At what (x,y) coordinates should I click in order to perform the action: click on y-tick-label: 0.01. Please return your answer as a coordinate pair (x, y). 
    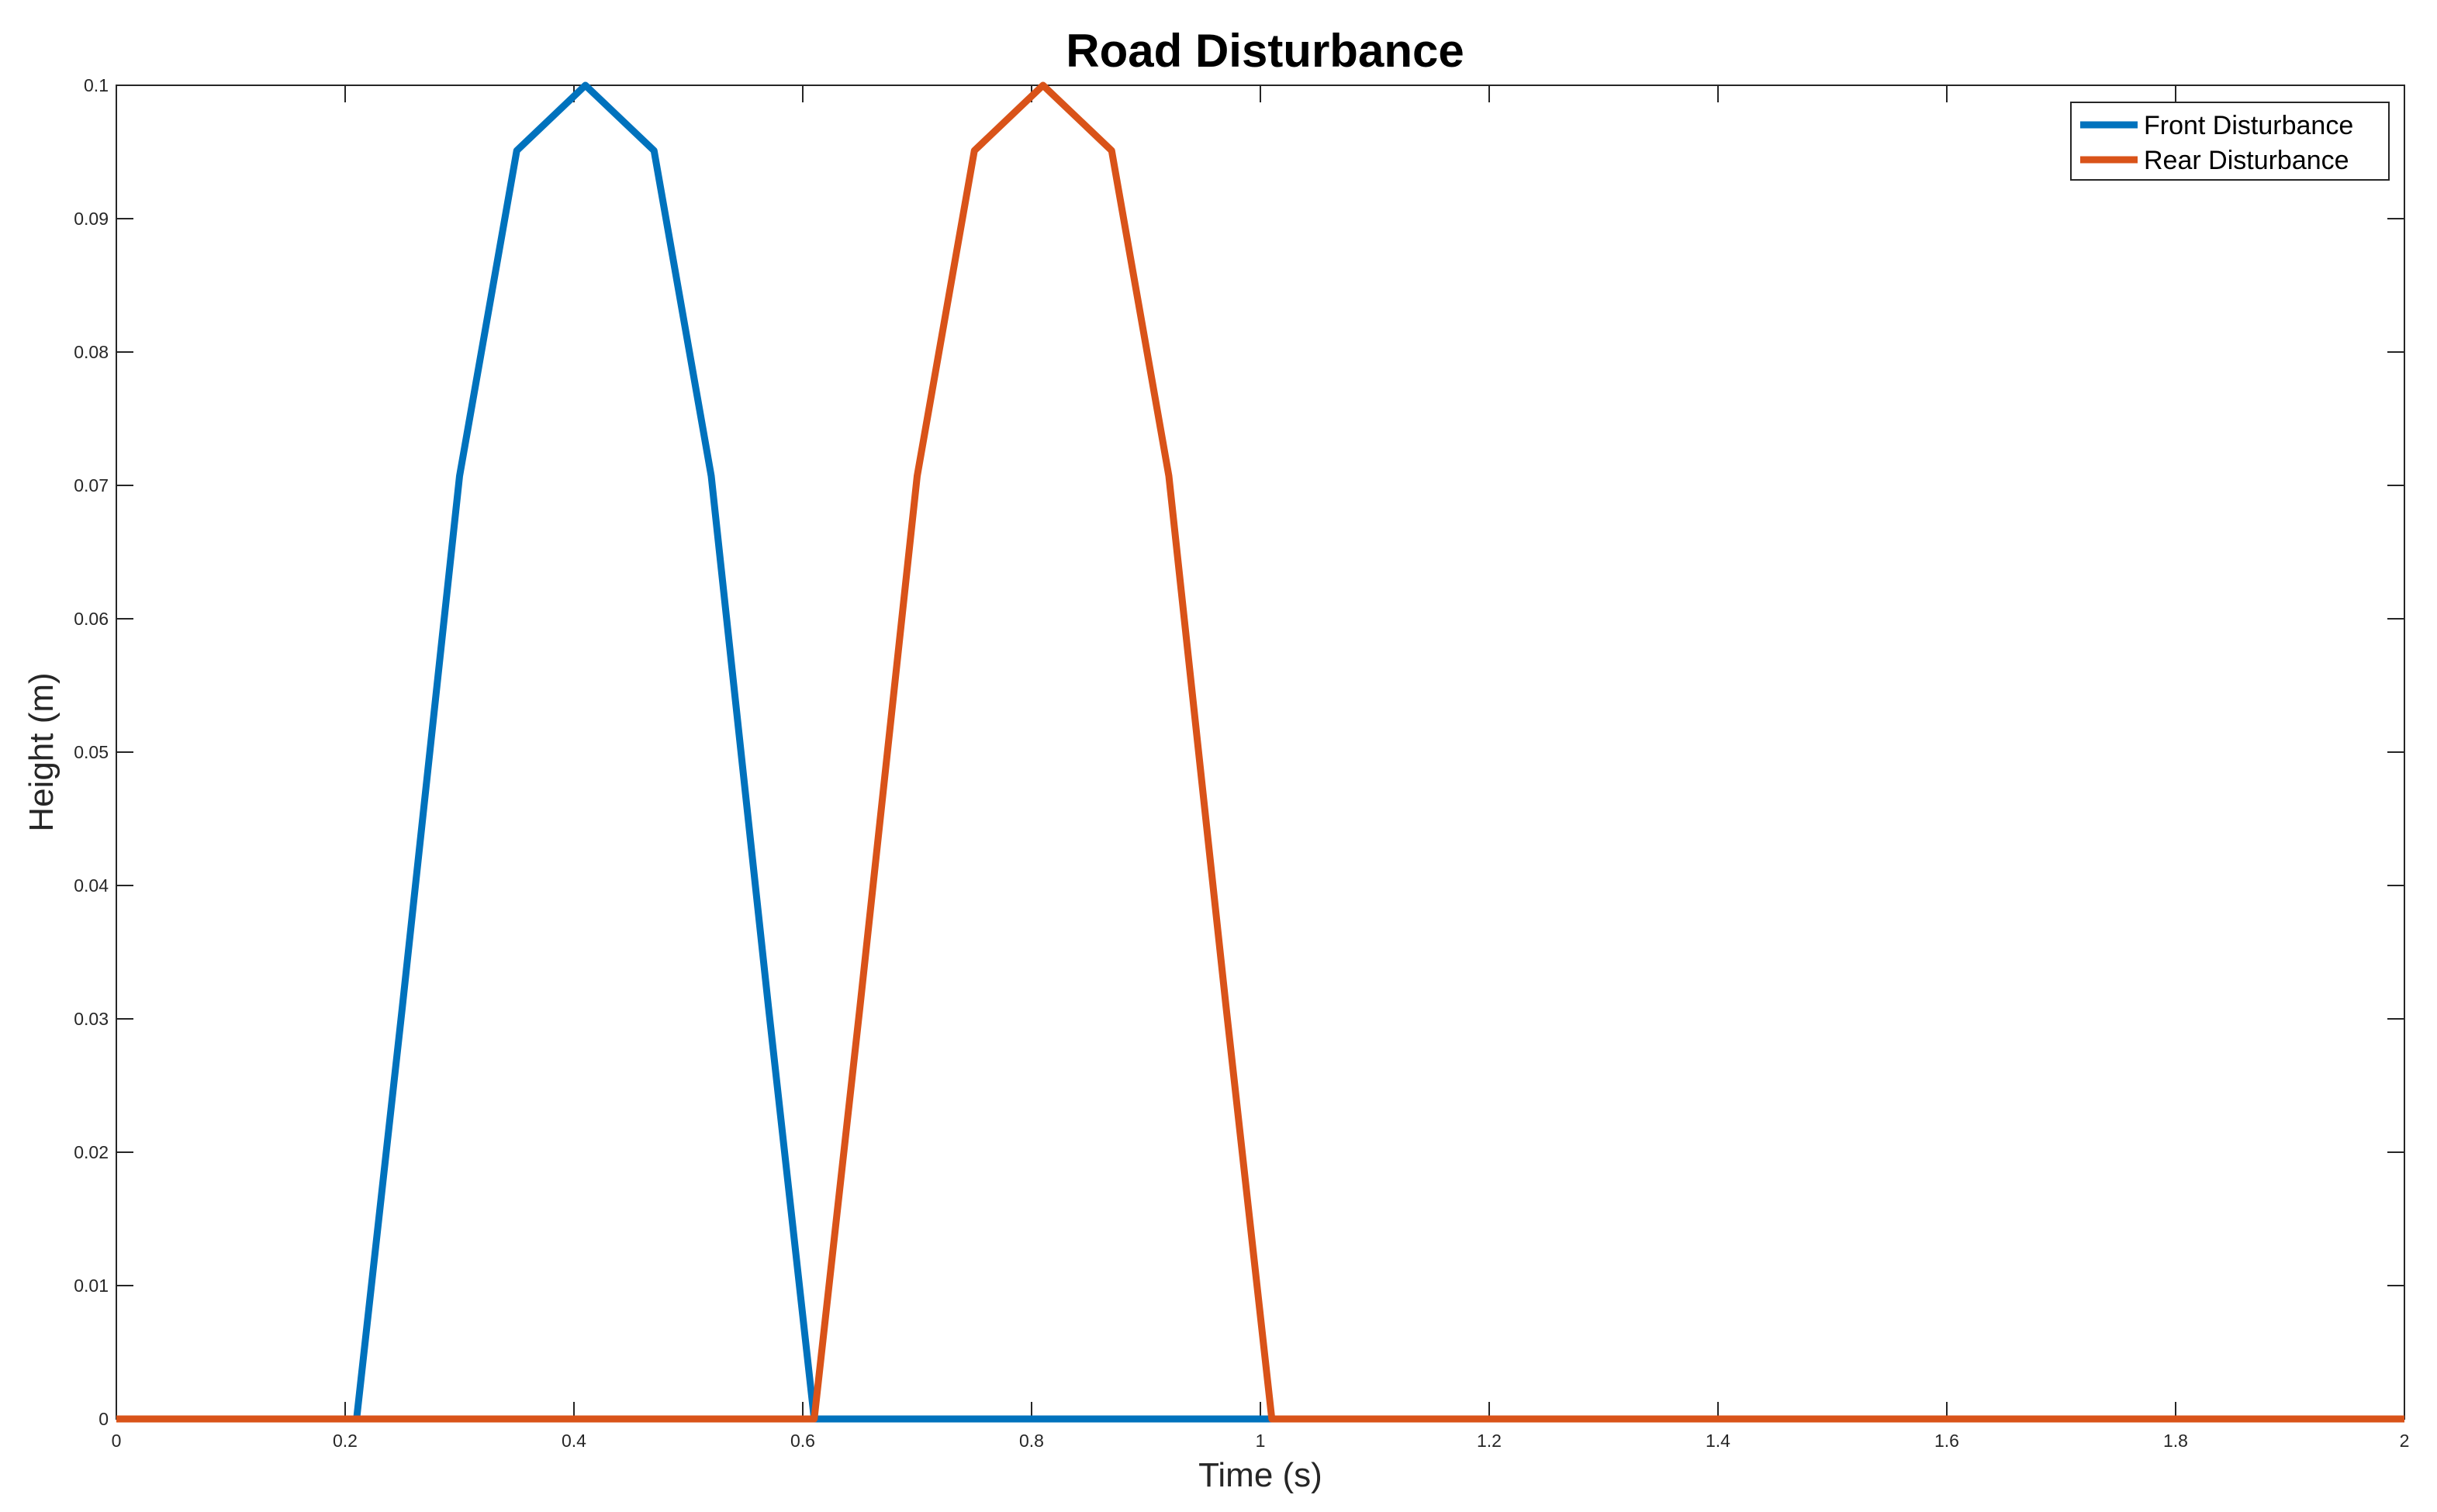
    Looking at the image, I should click on (92, 1286).